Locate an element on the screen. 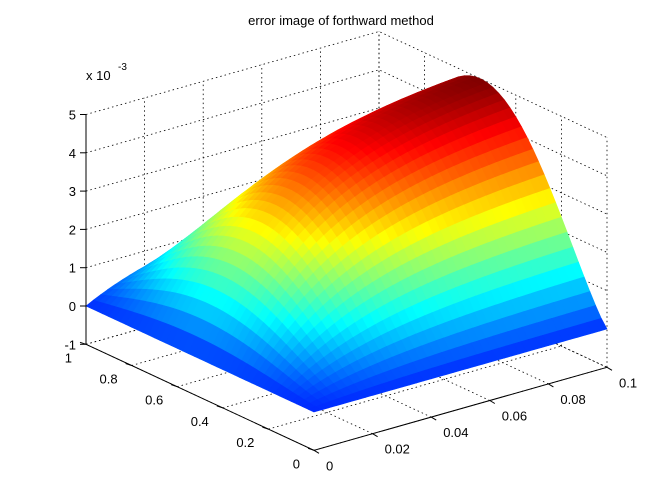 This screenshot has width=672, height=504. y-tick-label: 0.8 is located at coordinates (109, 379).